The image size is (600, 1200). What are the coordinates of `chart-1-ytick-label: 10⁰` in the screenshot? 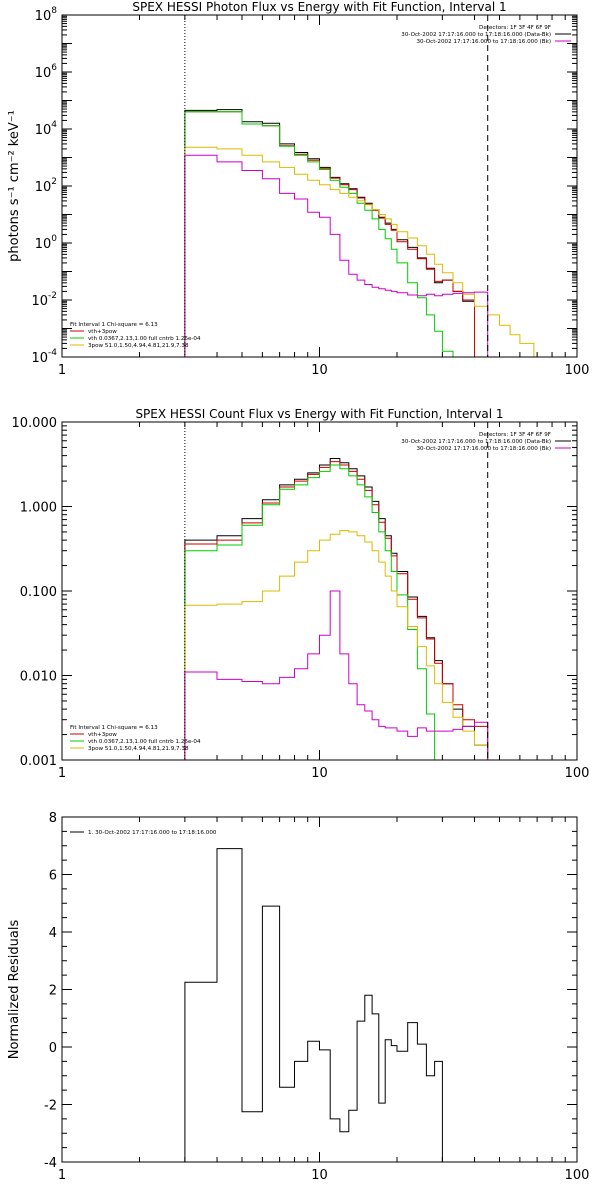 It's located at (46, 243).